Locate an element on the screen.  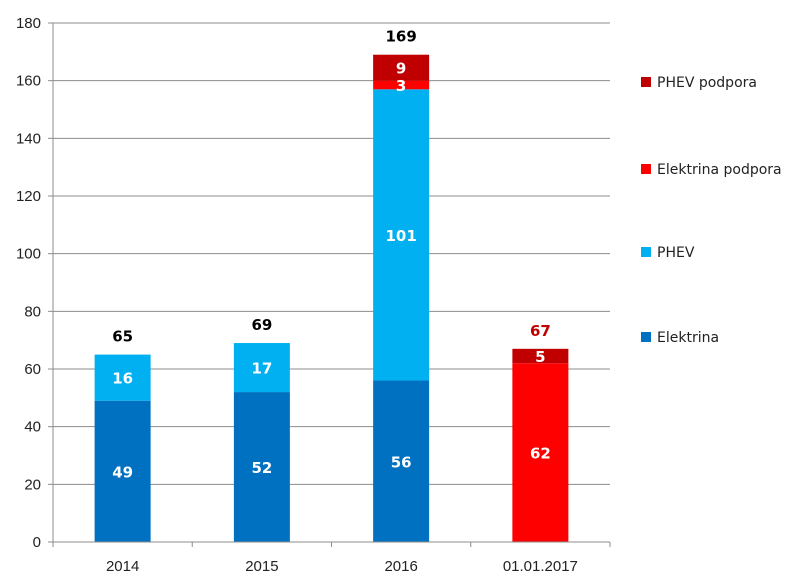
y-tick-label-40: 40 is located at coordinates (32, 427).